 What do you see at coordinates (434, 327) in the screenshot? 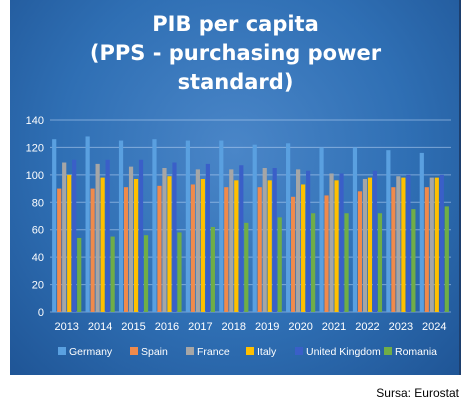
I see `x-tick-label: 2024` at bounding box center [434, 327].